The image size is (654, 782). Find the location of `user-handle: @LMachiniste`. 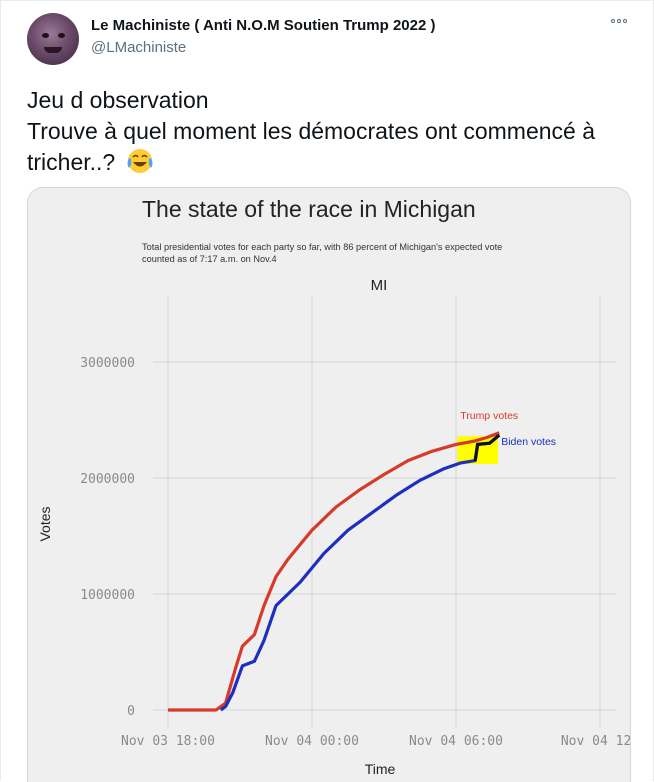

user-handle: @LMachiniste is located at coordinates (139, 47).